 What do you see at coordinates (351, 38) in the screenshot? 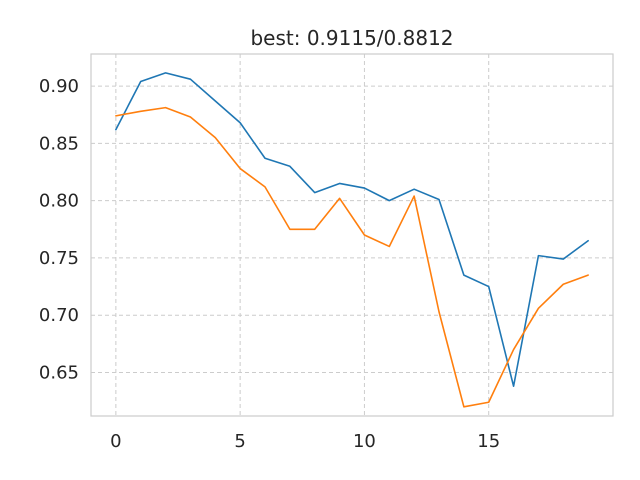
I see `chart-title: best: 0.9115/0.8812` at bounding box center [351, 38].